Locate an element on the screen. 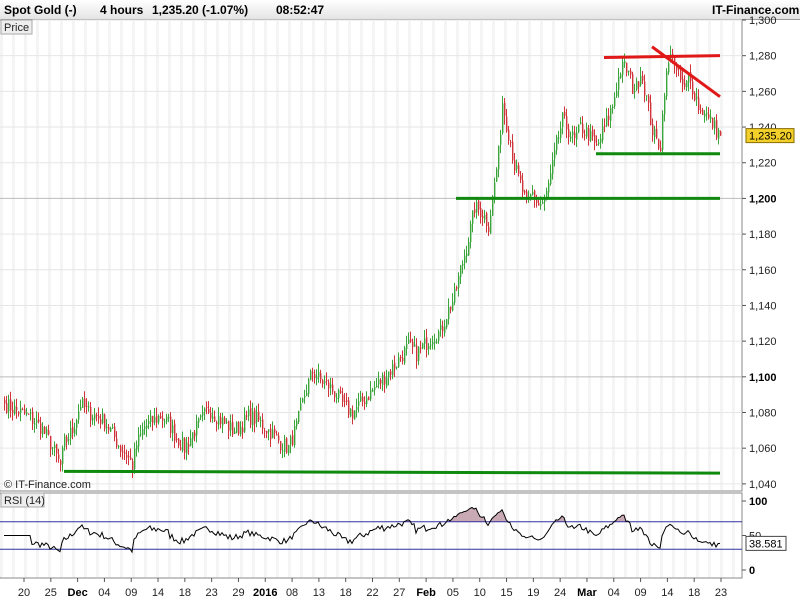  time-tick-label: 09 is located at coordinates (131, 593).